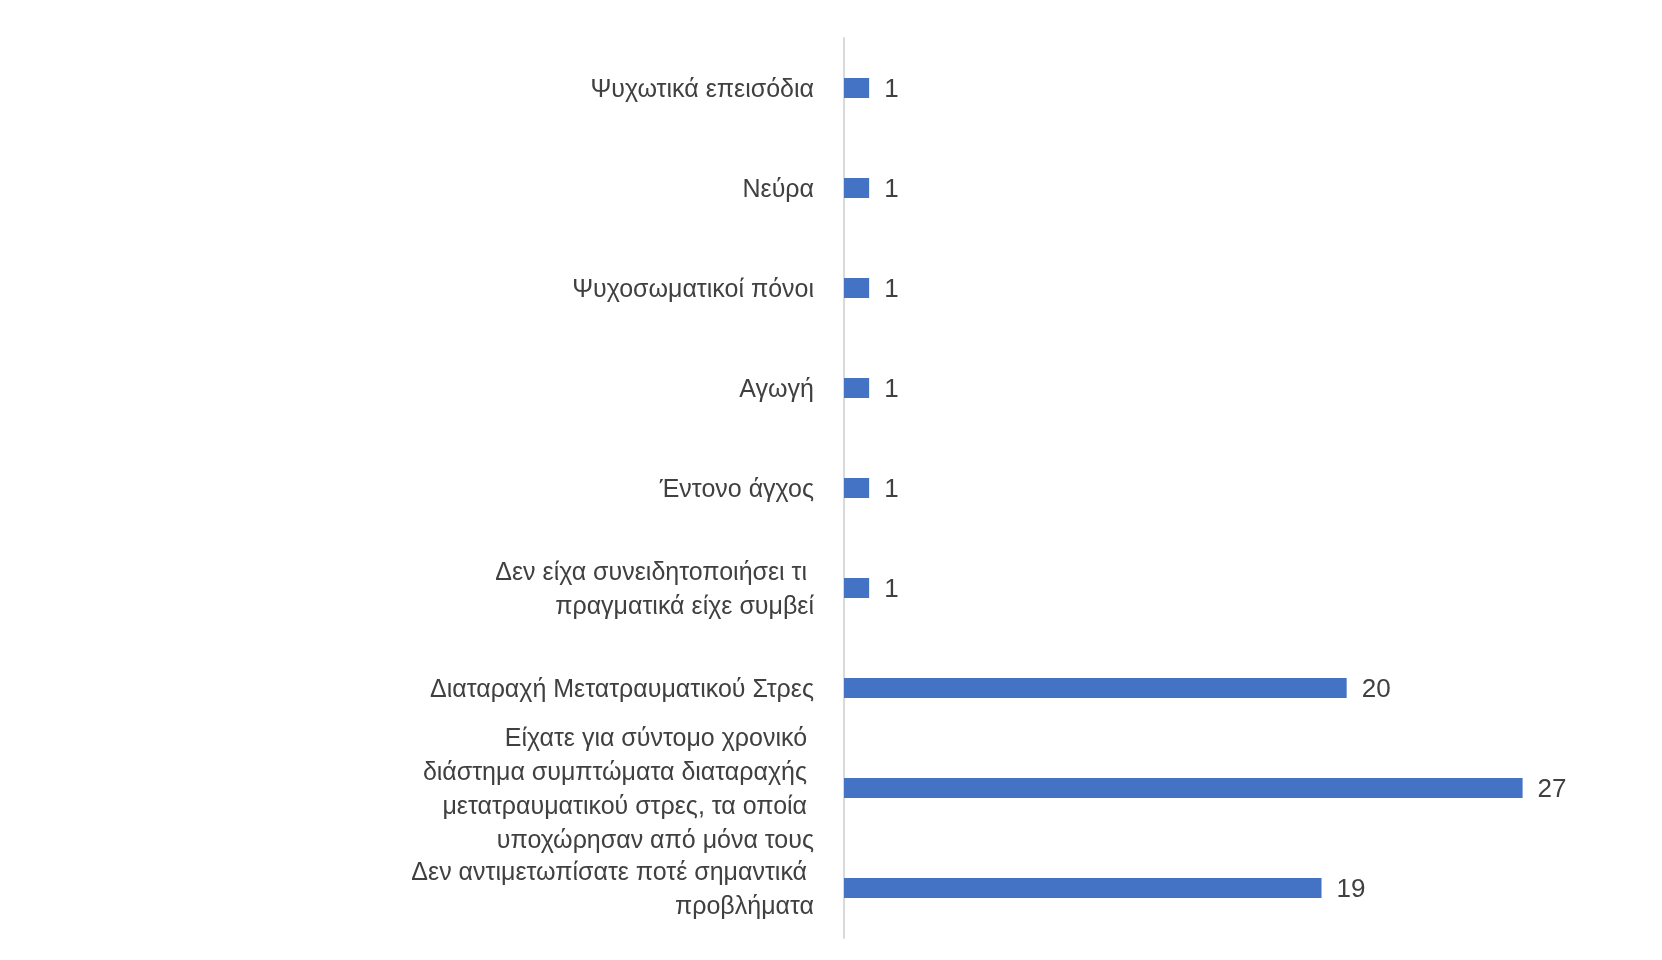 The height and width of the screenshot is (960, 1662). What do you see at coordinates (1351, 888) in the screenshot?
I see `data-label: 19` at bounding box center [1351, 888].